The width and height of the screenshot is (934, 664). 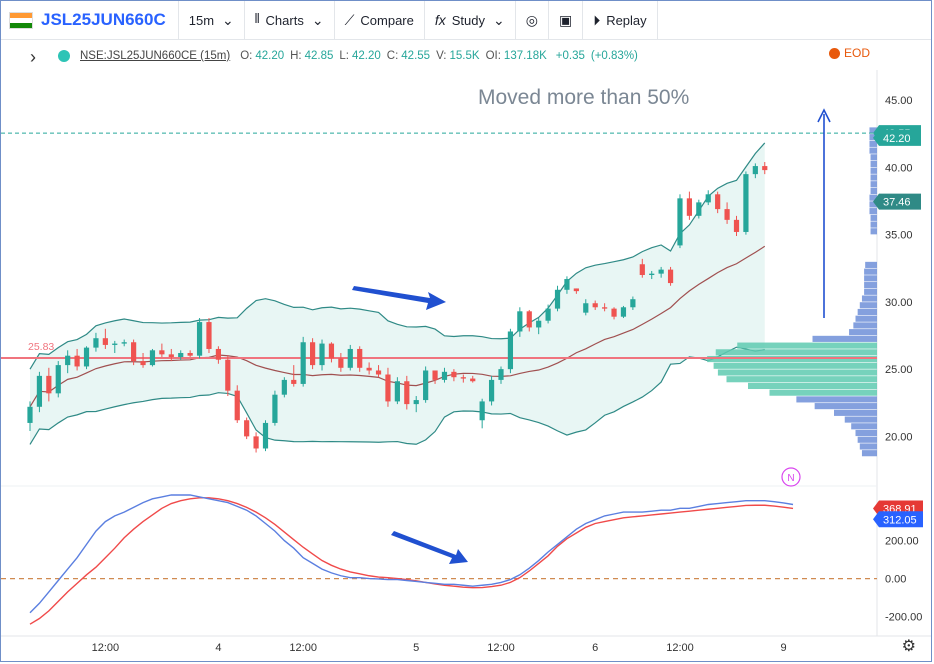 What do you see at coordinates (899, 236) in the screenshot?
I see `price-tick-label: 35.00` at bounding box center [899, 236].